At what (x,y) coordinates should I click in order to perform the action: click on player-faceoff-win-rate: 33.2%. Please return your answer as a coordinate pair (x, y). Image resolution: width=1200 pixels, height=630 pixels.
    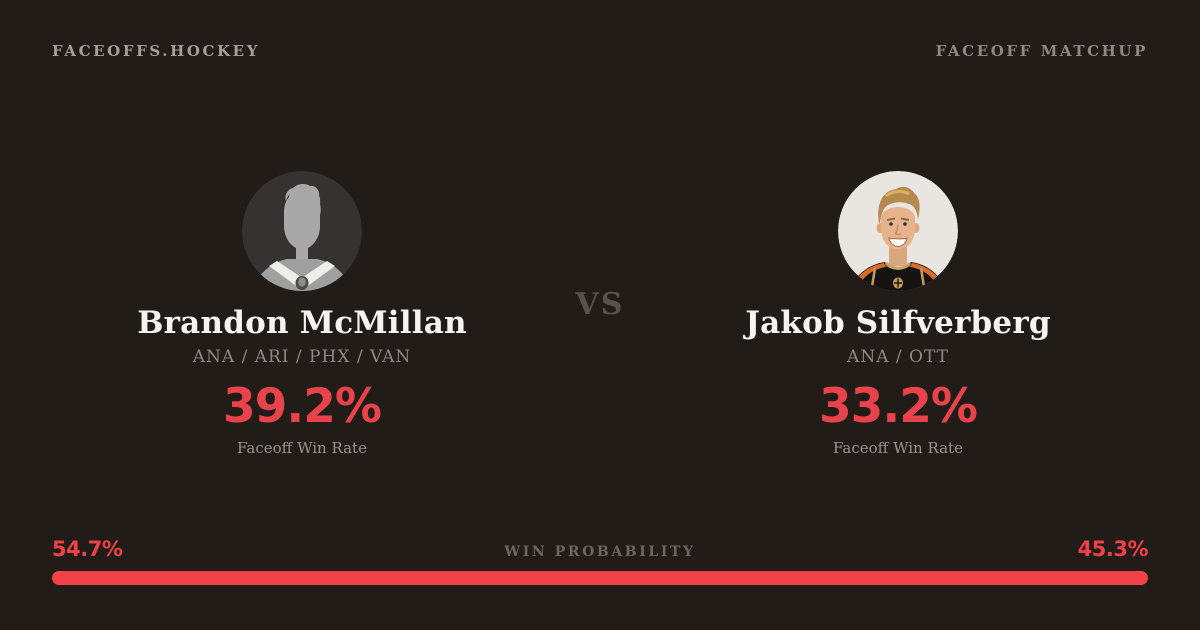
    Looking at the image, I should click on (898, 407).